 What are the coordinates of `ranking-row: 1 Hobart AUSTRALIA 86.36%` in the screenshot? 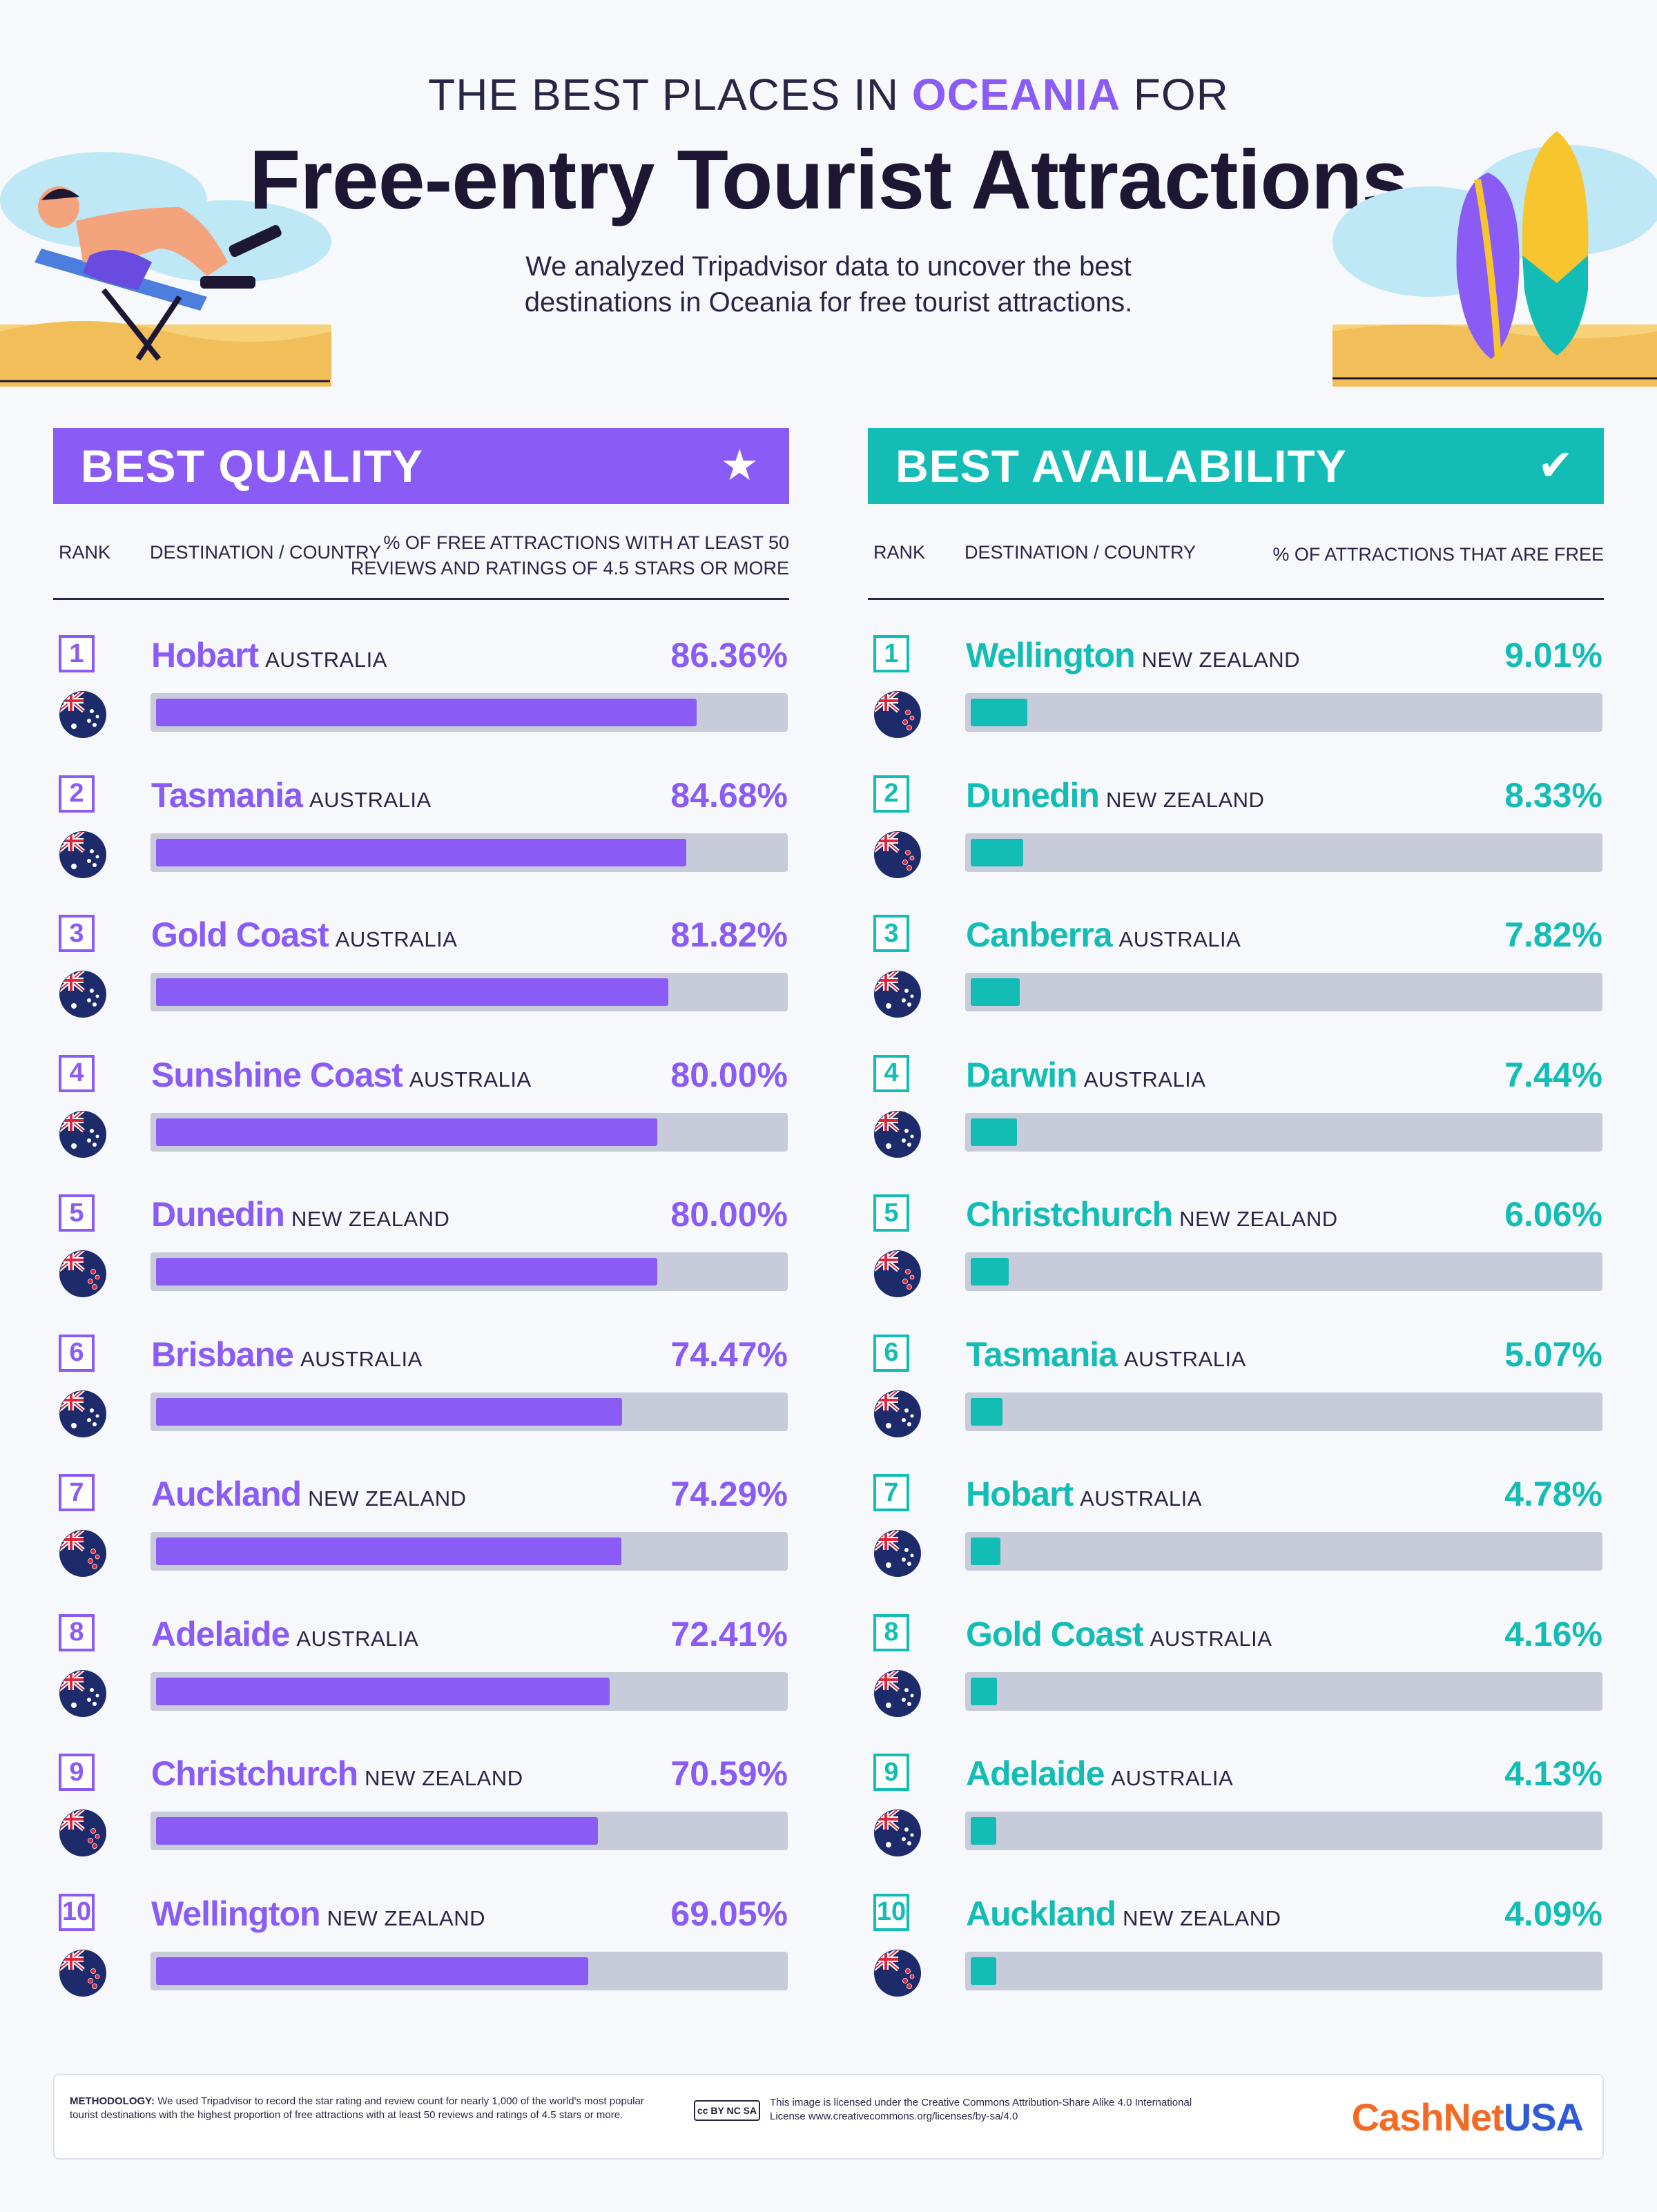 It's located at (421, 694).